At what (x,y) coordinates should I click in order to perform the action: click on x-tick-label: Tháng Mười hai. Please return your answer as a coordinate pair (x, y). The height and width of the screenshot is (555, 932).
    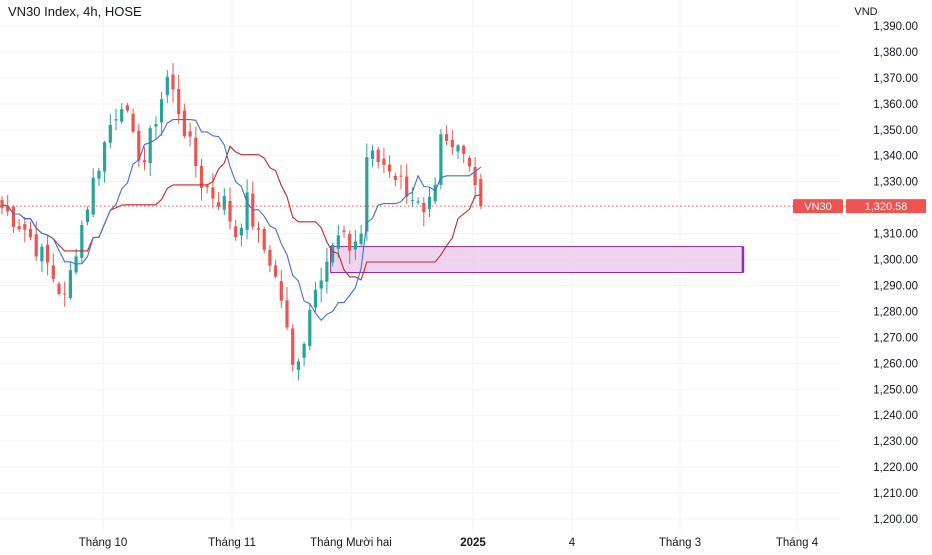
    Looking at the image, I should click on (351, 543).